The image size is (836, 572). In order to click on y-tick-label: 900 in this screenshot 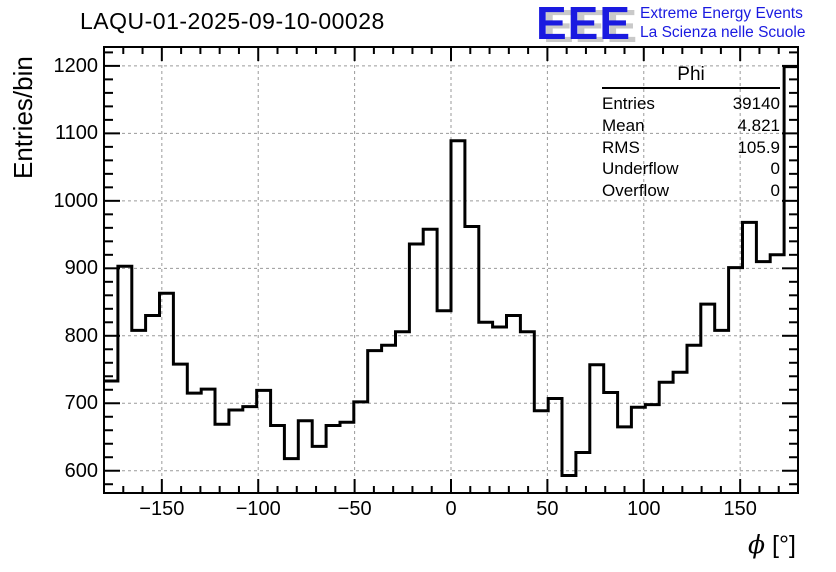, I will do `click(81, 268)`.